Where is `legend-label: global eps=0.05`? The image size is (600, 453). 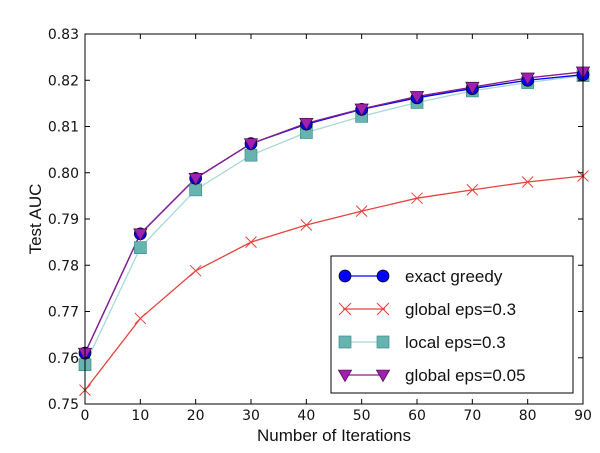 legend-label: global eps=0.05 is located at coordinates (465, 375).